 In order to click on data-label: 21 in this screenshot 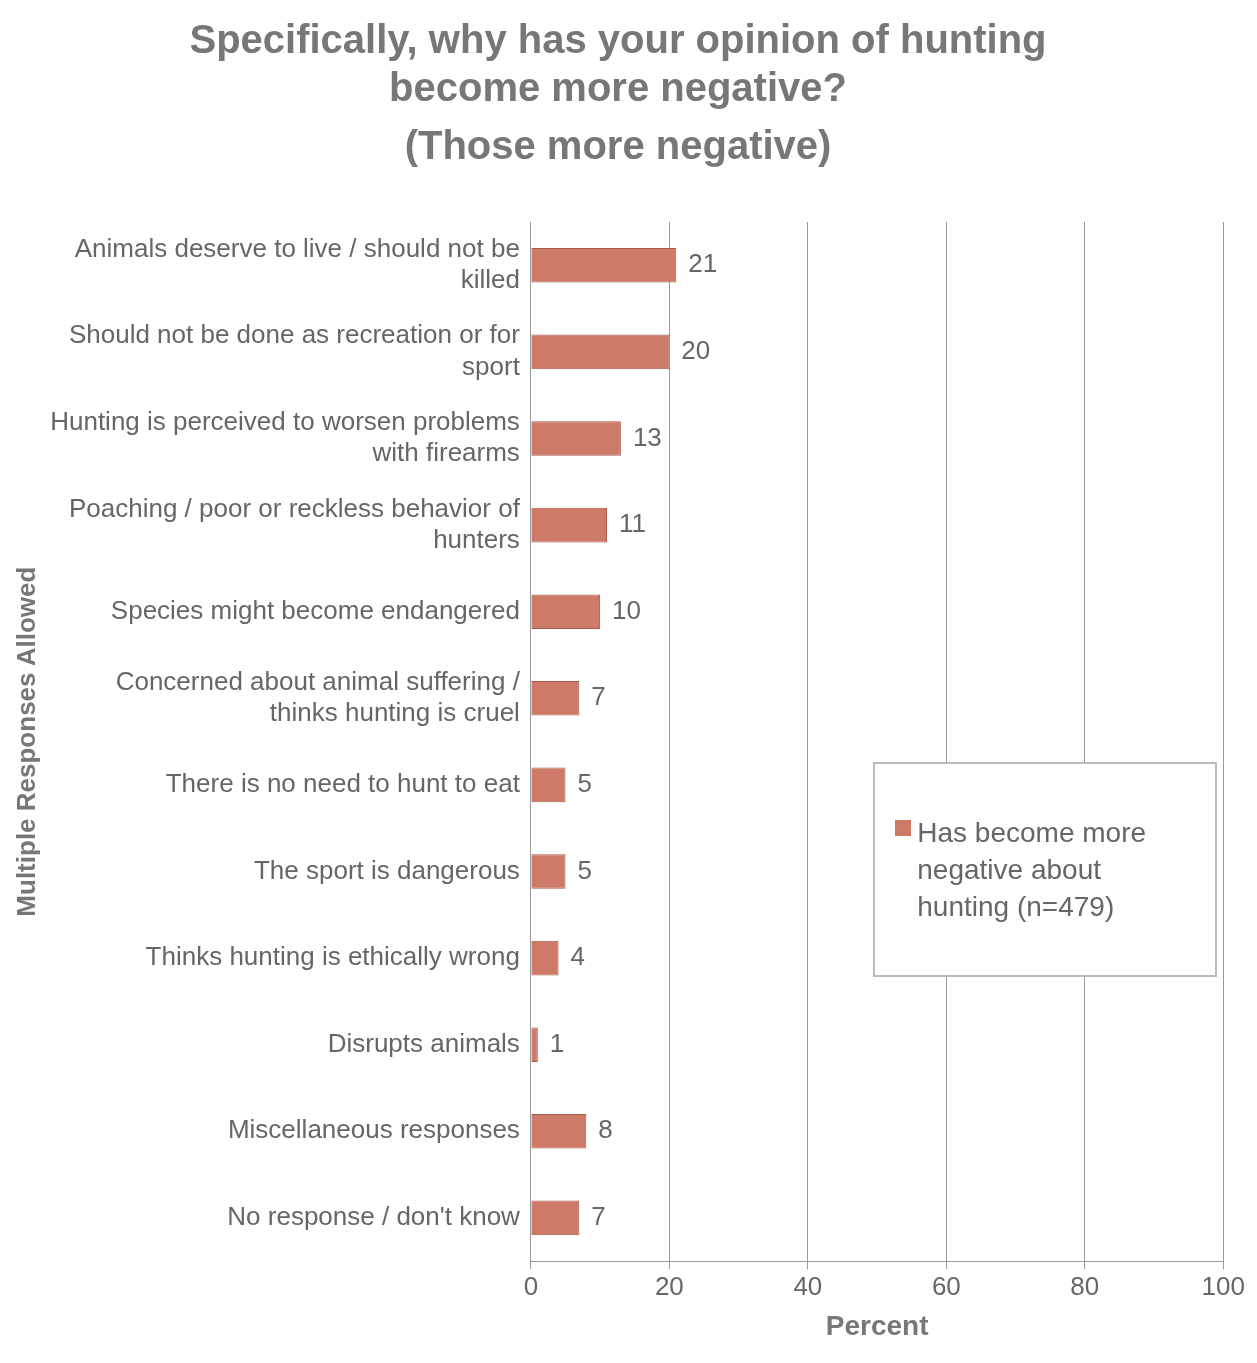, I will do `click(703, 263)`.